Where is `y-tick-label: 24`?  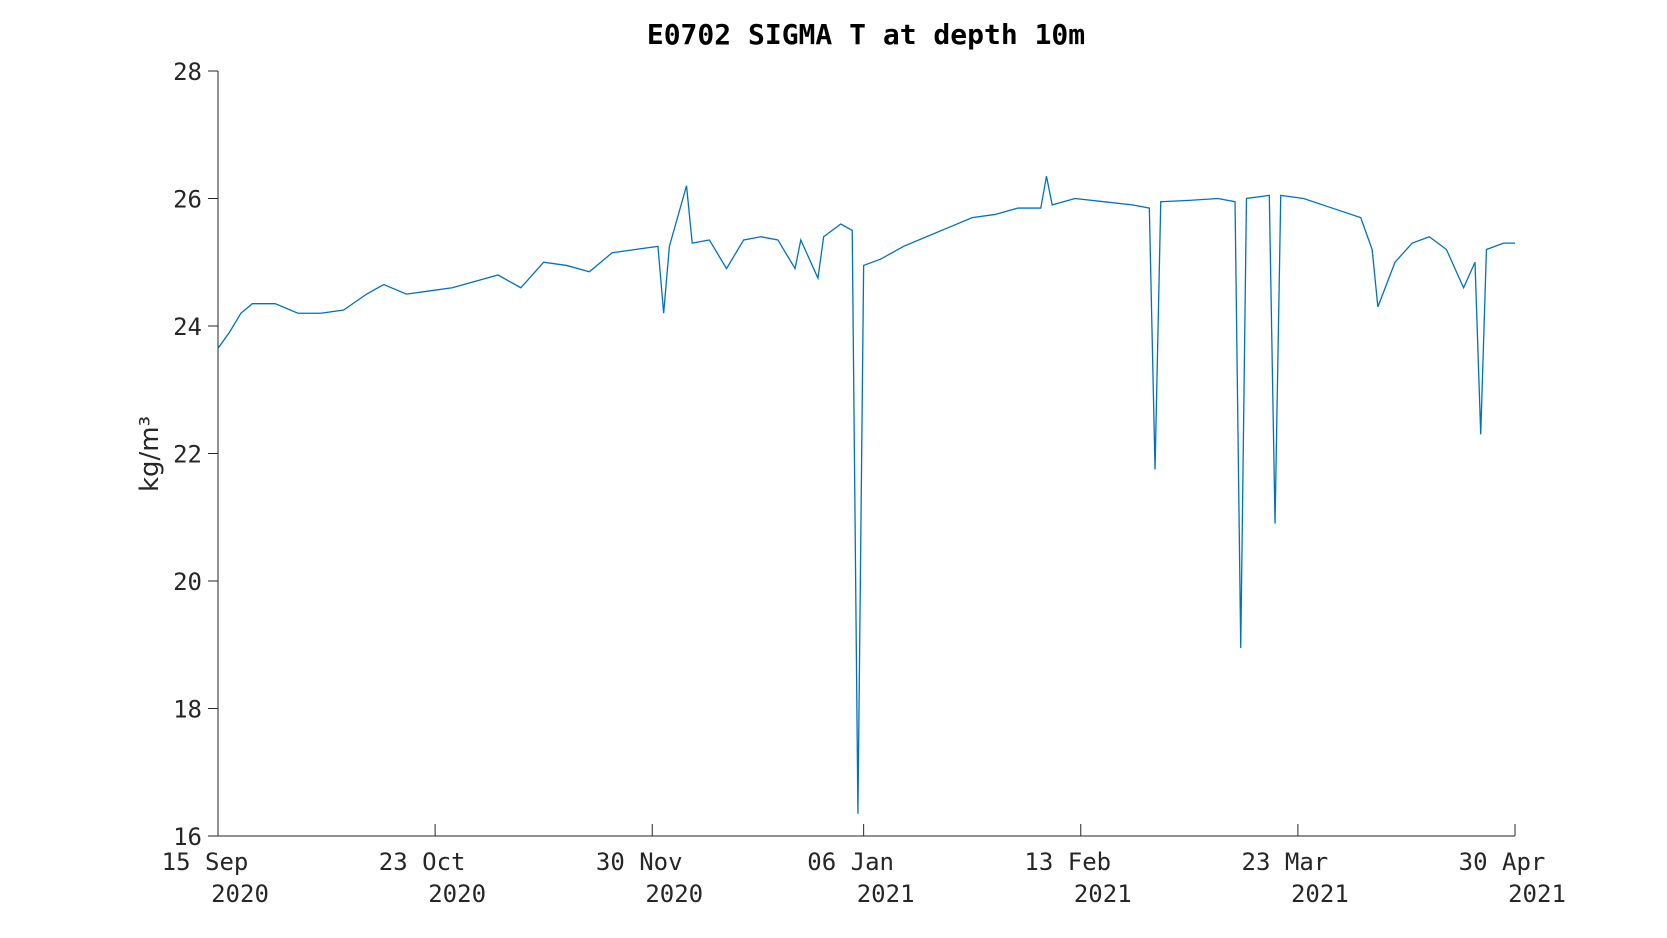 y-tick-label: 24 is located at coordinates (187, 327).